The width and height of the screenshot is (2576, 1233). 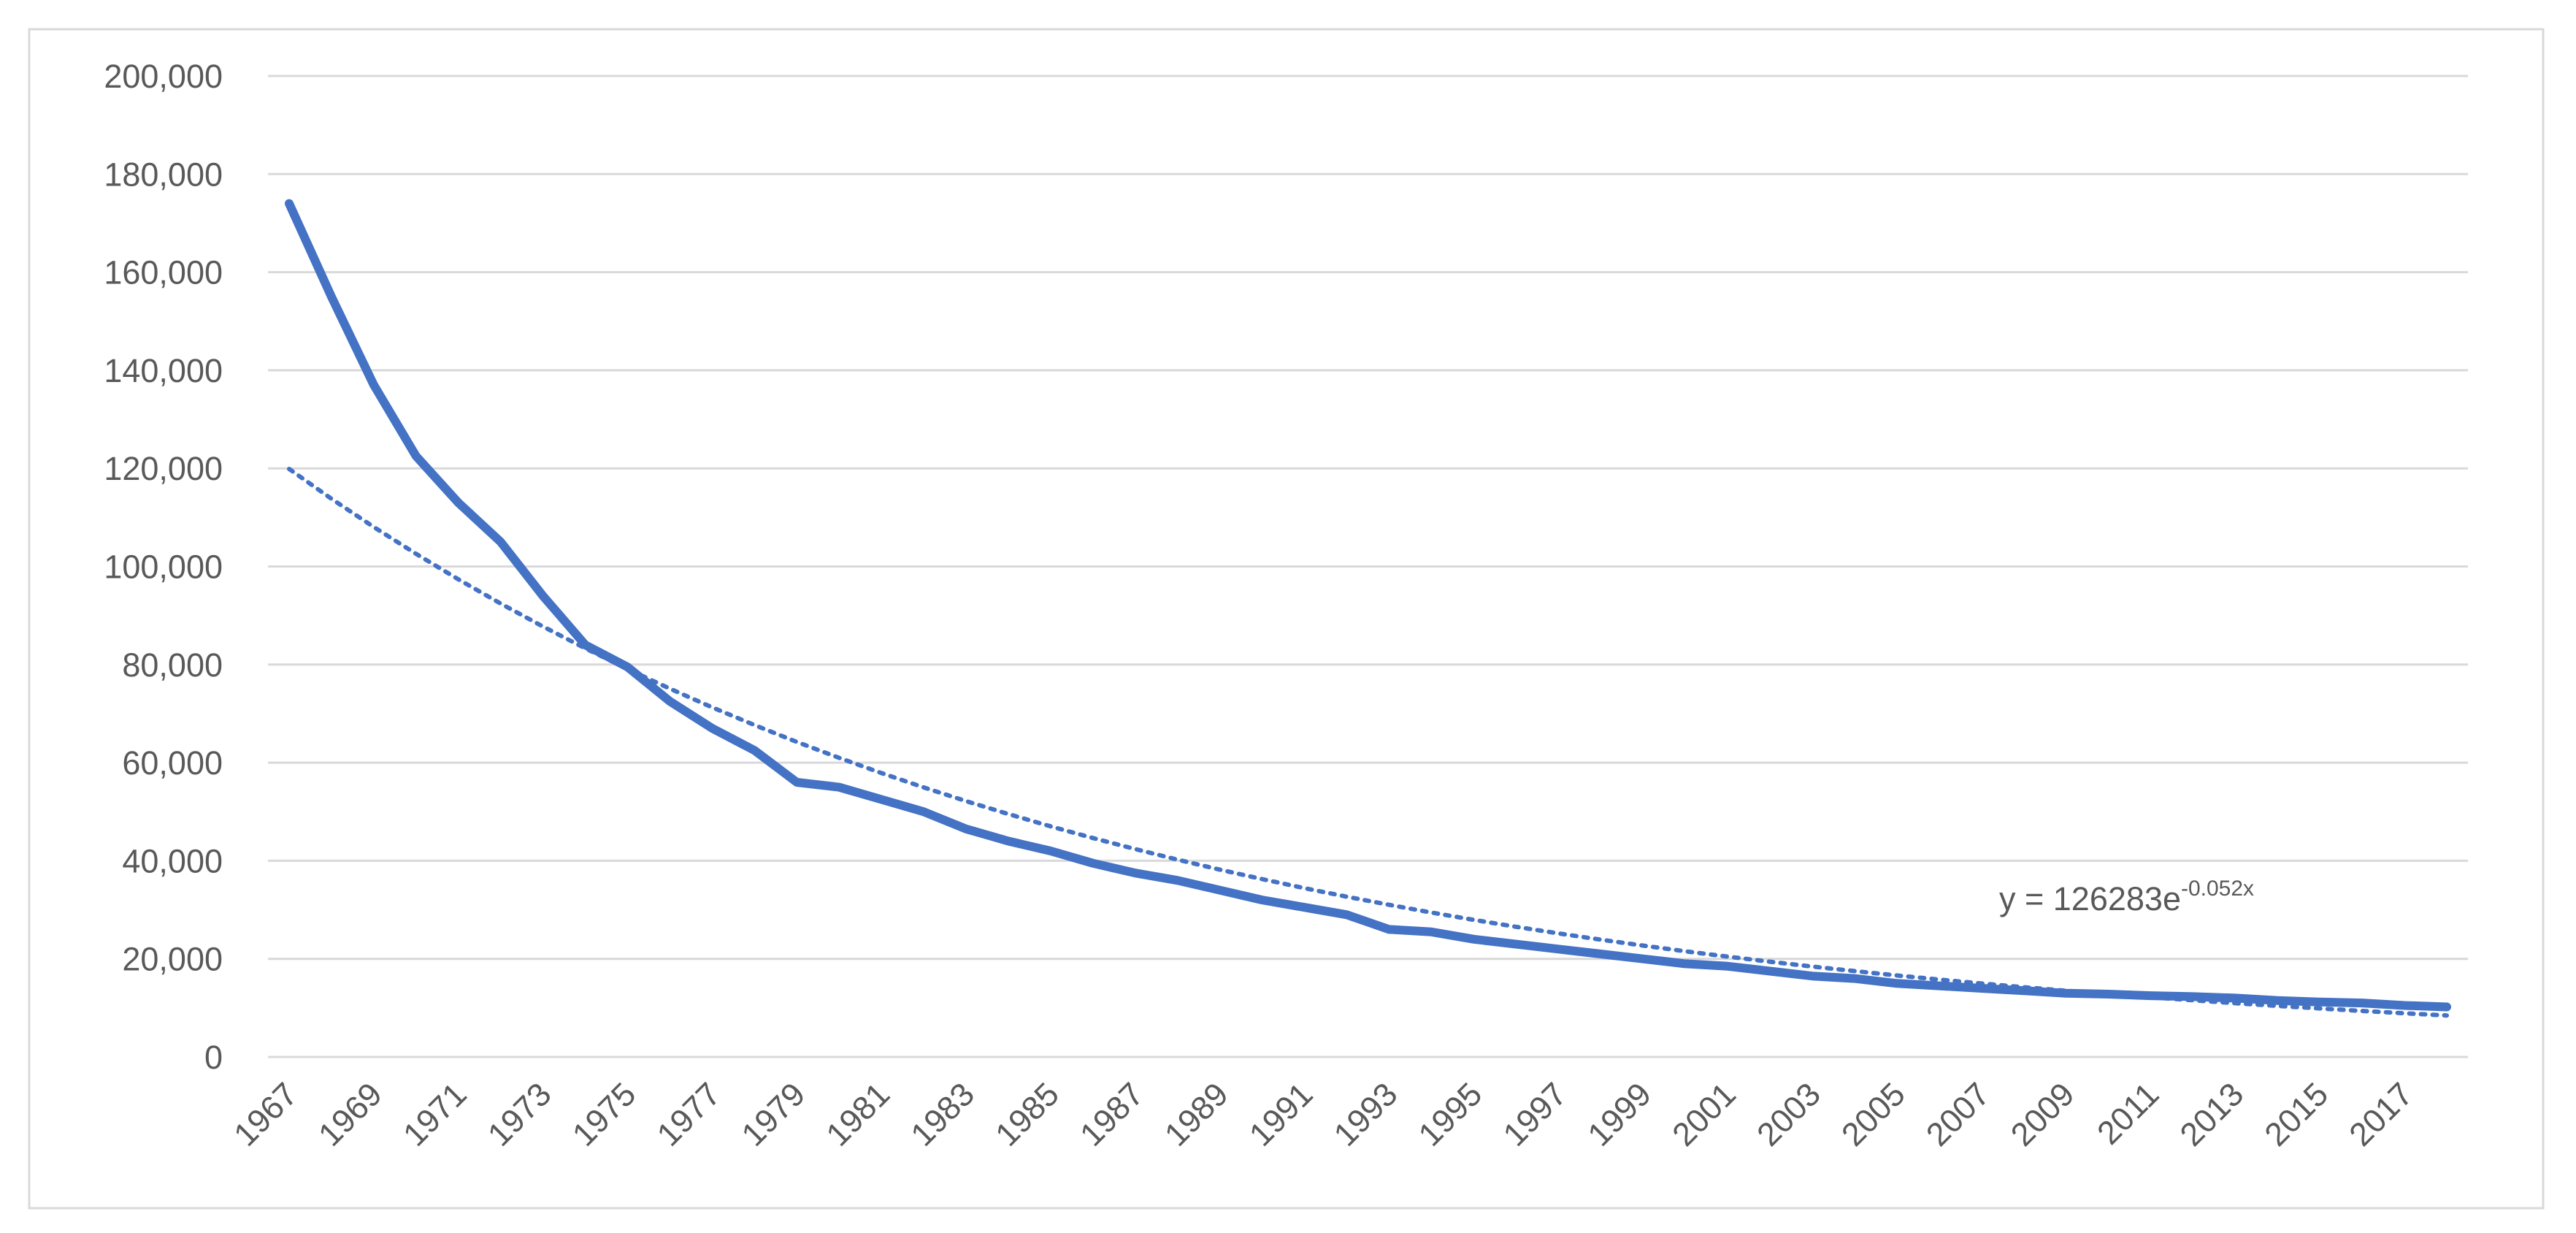 What do you see at coordinates (163, 370) in the screenshot?
I see `y-tick-label: 140,000` at bounding box center [163, 370].